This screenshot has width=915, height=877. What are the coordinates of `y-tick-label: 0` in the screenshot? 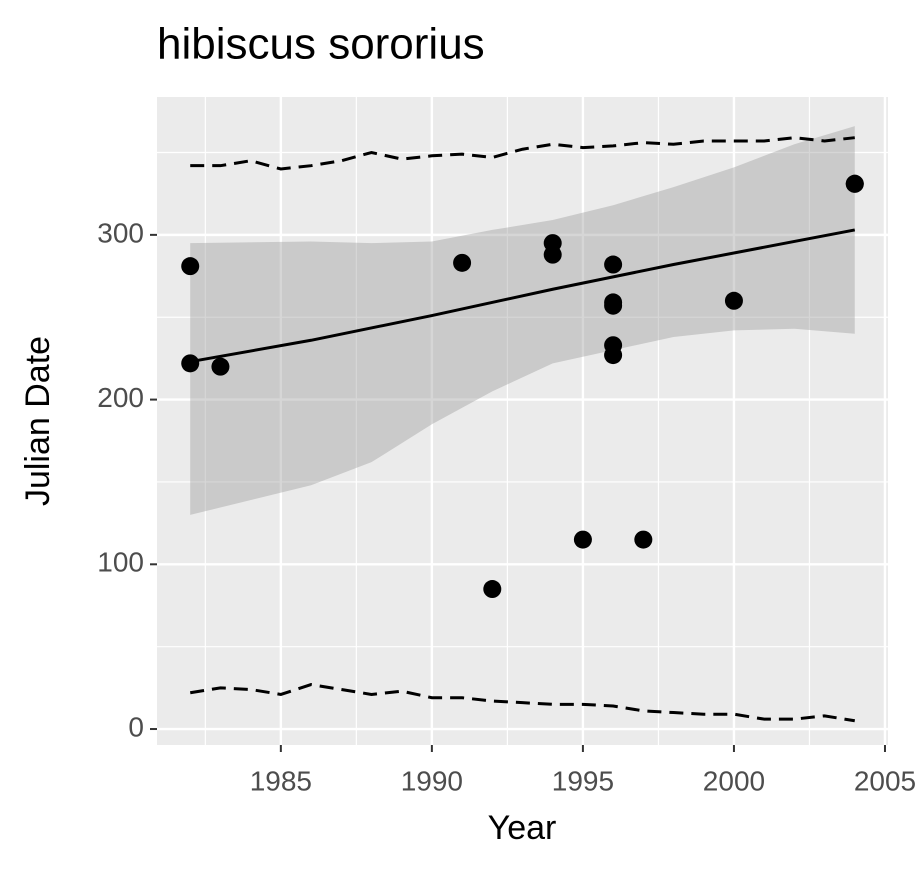 It's located at (136, 726).